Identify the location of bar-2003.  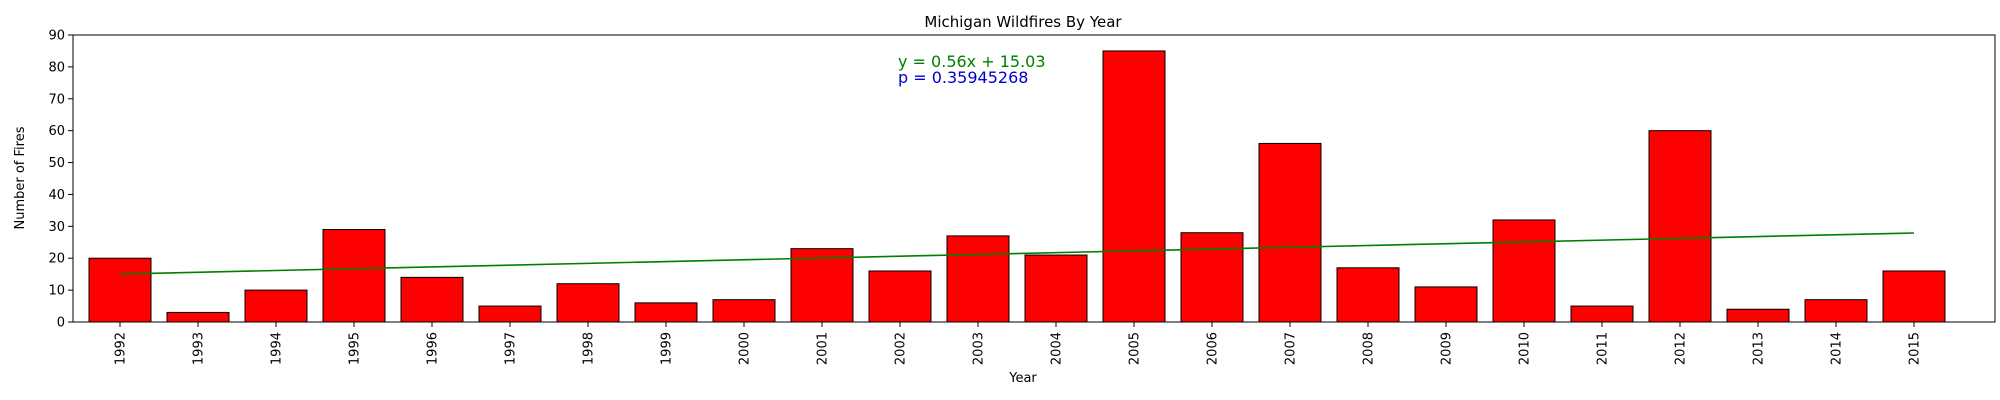
(978, 279).